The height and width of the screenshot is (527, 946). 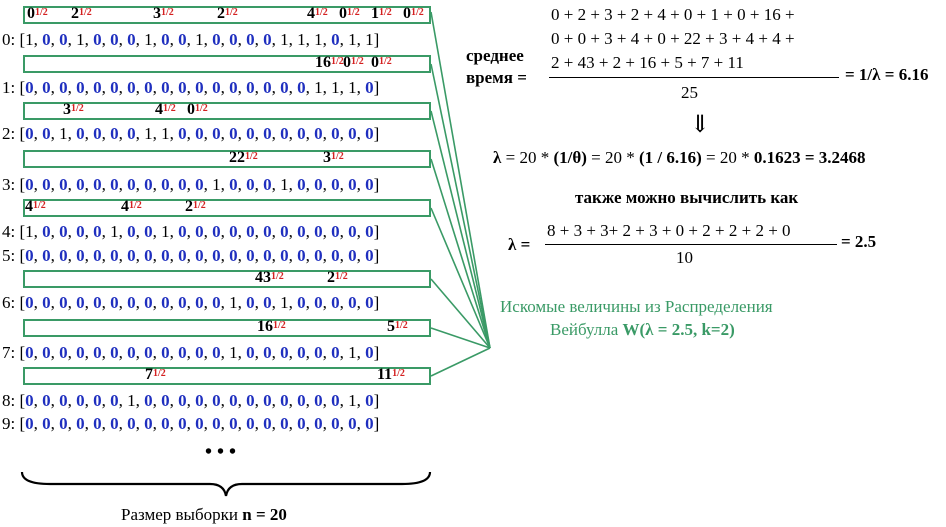 I want to click on fraction-bar, so click(x=691, y=244).